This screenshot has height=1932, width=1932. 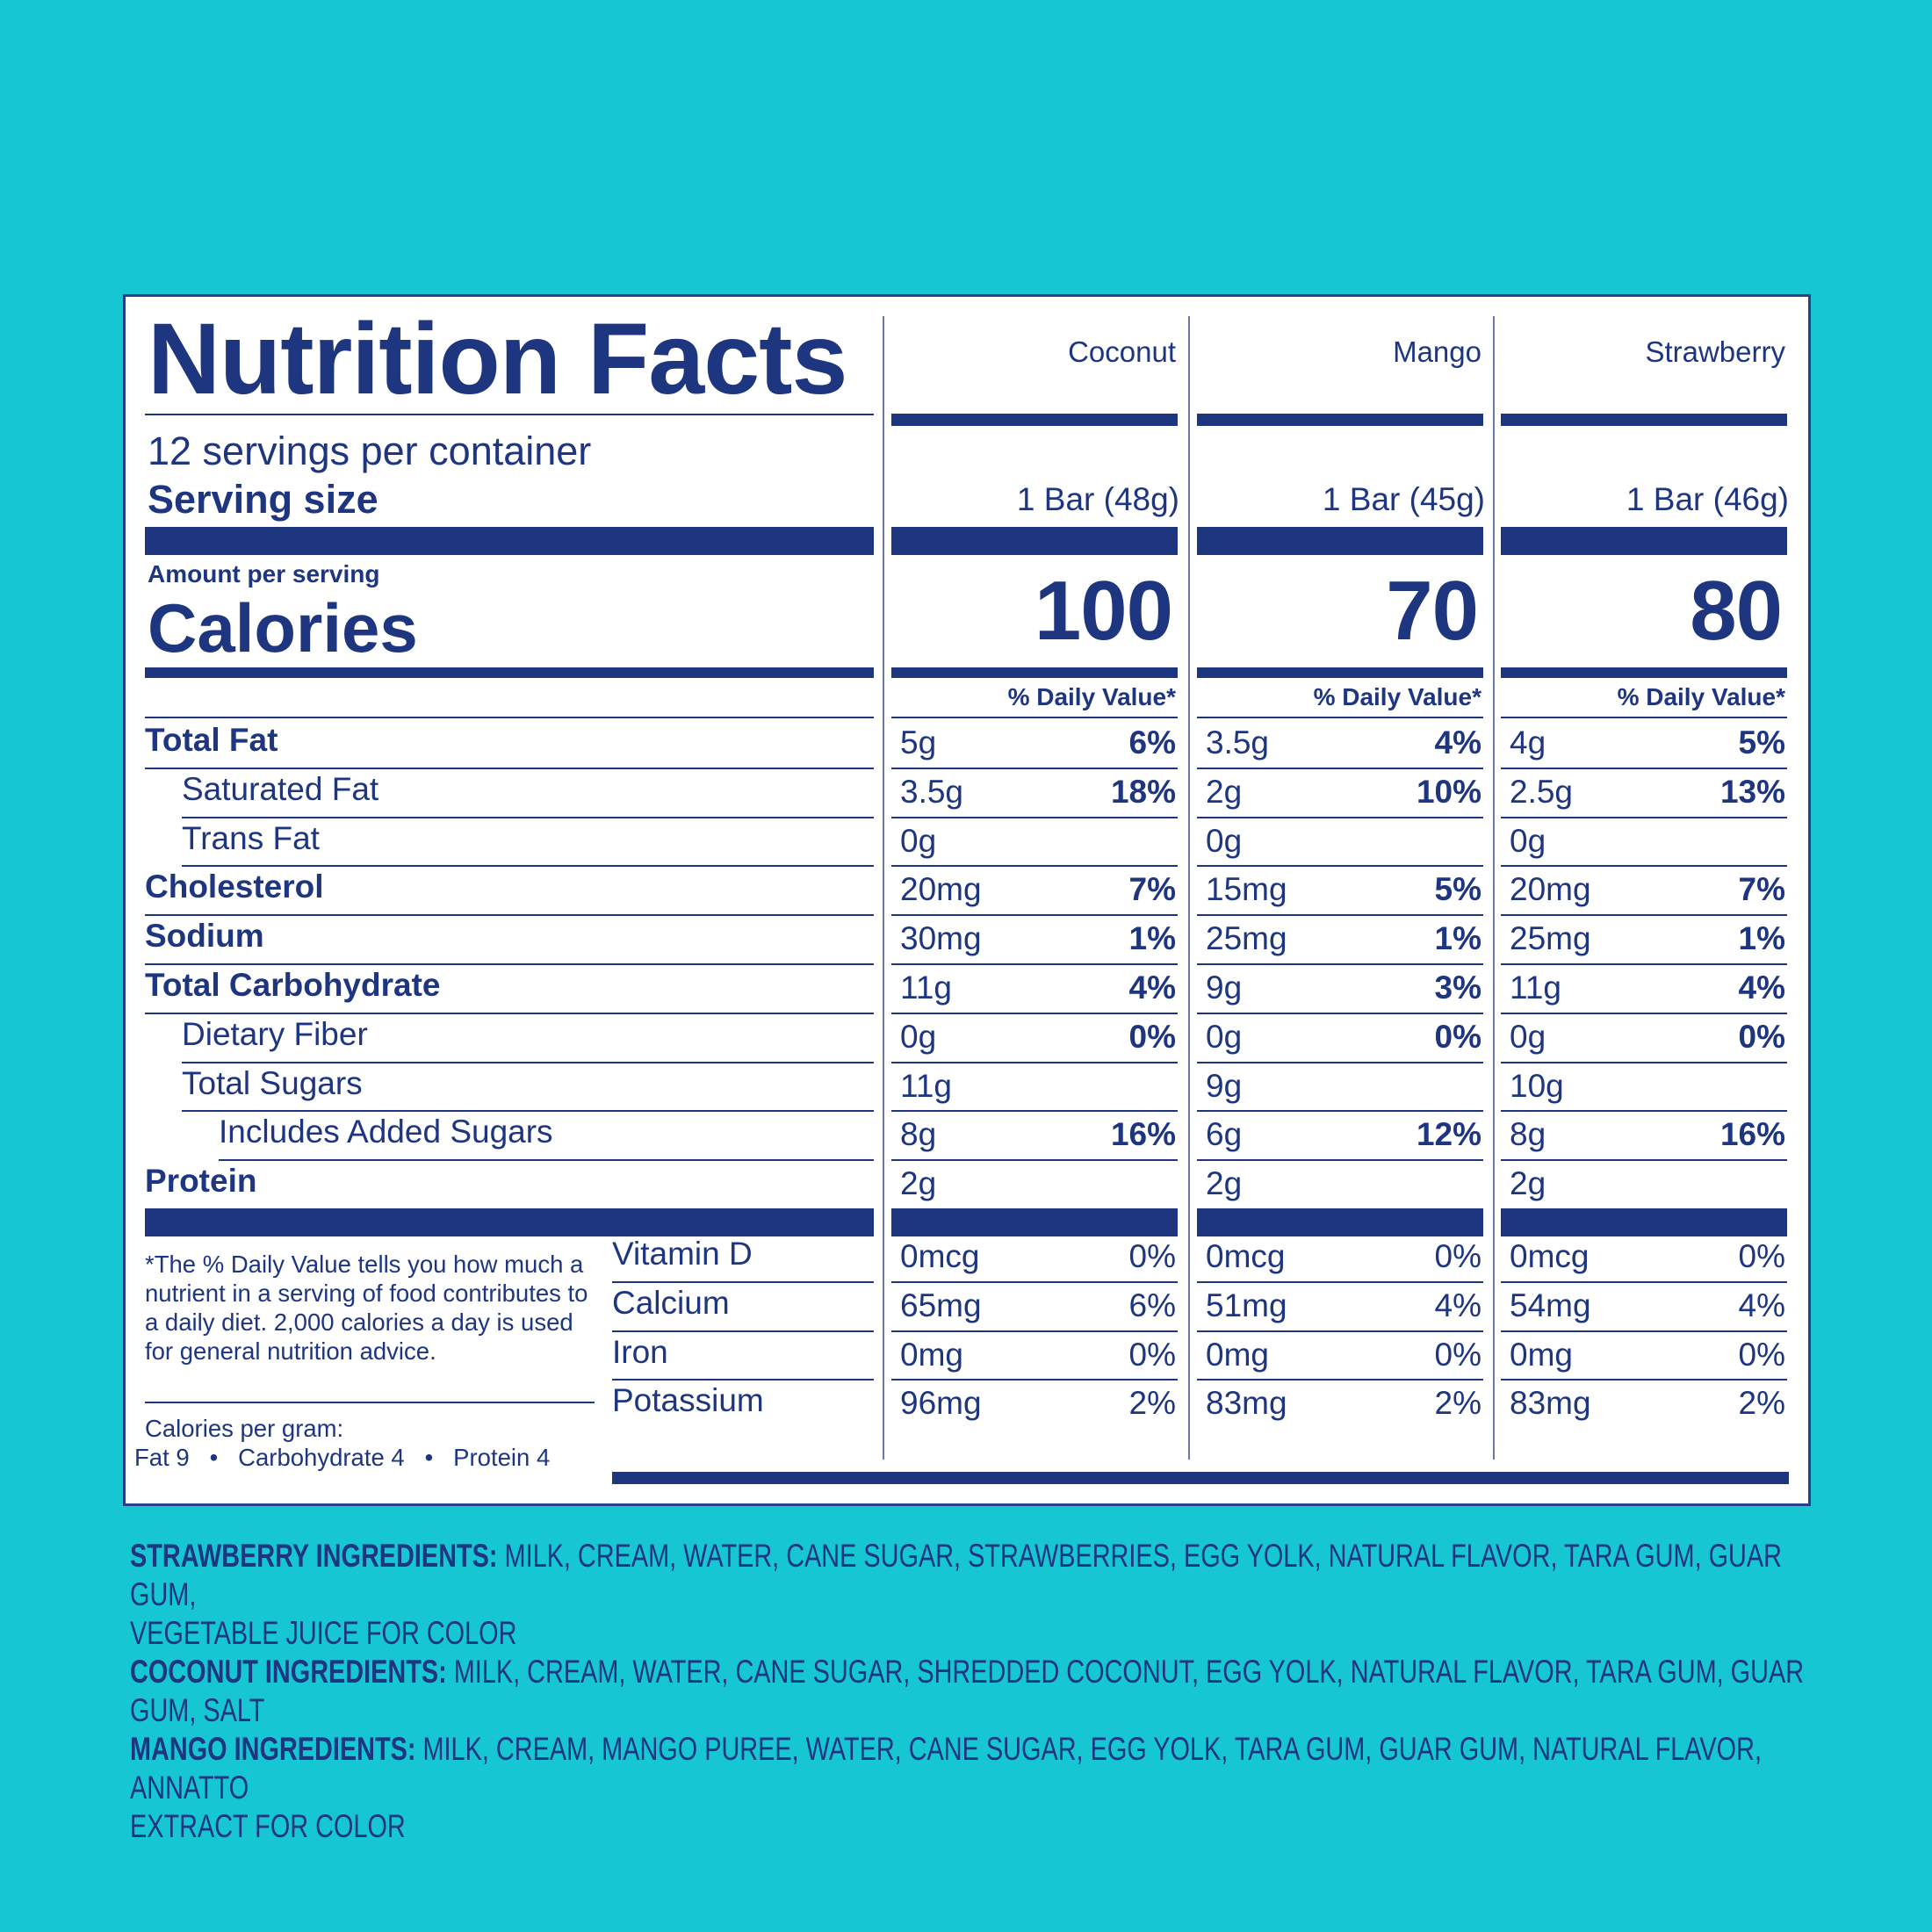 I want to click on serving-size-value: 1 Bar (45g), so click(x=1403, y=499).